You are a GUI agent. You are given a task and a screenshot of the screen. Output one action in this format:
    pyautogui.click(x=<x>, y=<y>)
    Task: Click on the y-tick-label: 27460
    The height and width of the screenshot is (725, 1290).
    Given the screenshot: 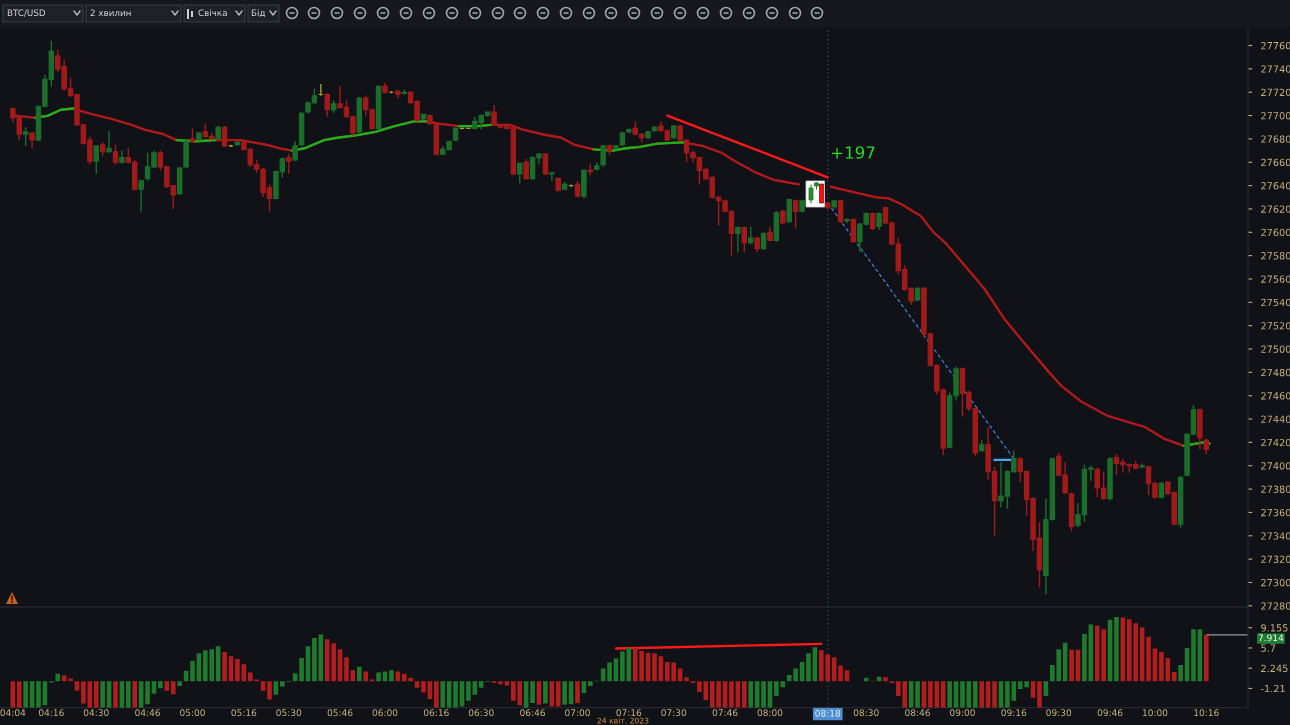 What is the action you would take?
    pyautogui.click(x=1275, y=396)
    